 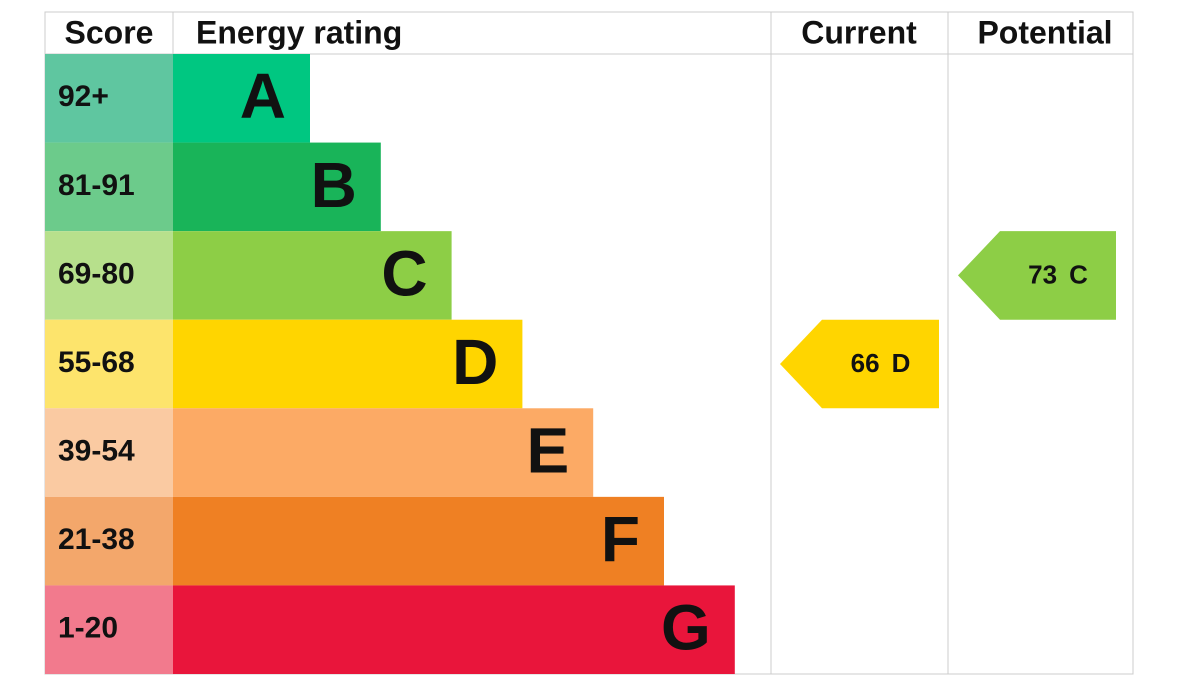 I want to click on header-score: Score, so click(x=109, y=32).